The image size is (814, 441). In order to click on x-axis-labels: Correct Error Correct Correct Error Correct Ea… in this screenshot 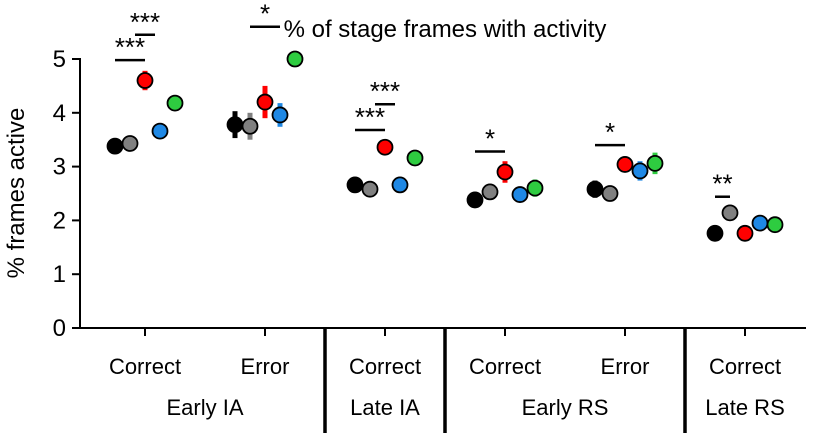, I will do `click(447, 387)`.